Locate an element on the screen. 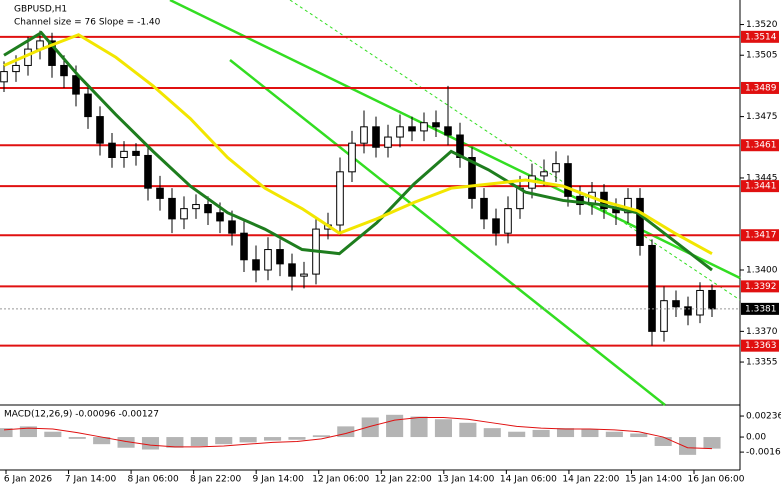 The image size is (781, 489). level-label: 1.3417 is located at coordinates (761, 236).